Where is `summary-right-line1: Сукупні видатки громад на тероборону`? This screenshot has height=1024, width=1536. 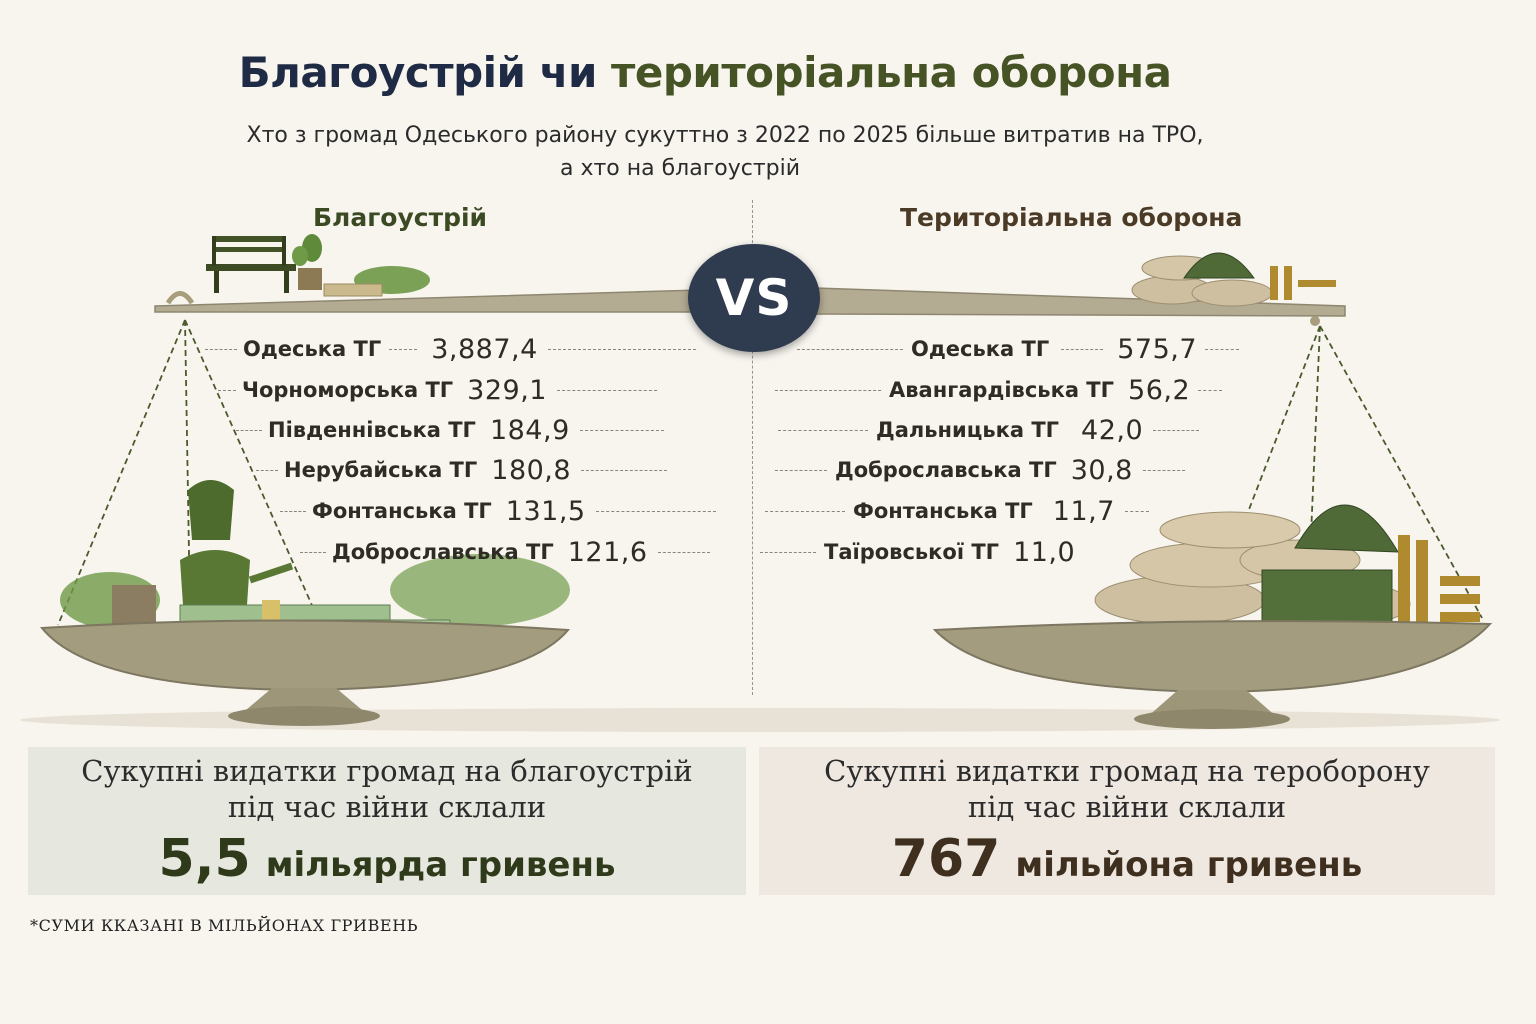
summary-right-line1: Сукупні видатки громад на тероборону is located at coordinates (1127, 771).